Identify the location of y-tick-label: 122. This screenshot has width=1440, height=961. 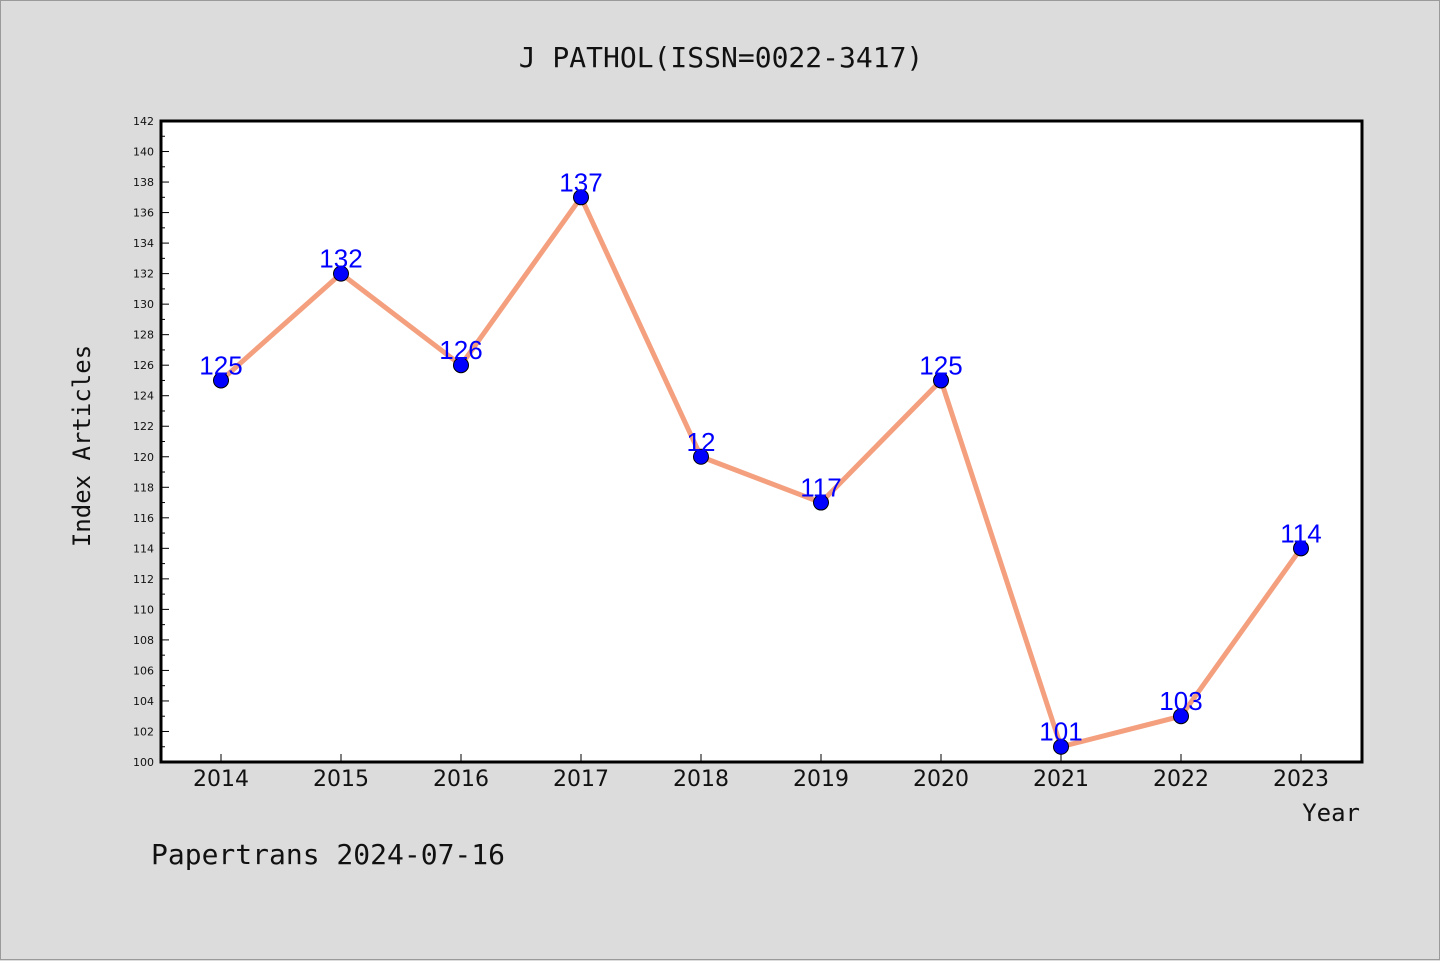
(143, 426).